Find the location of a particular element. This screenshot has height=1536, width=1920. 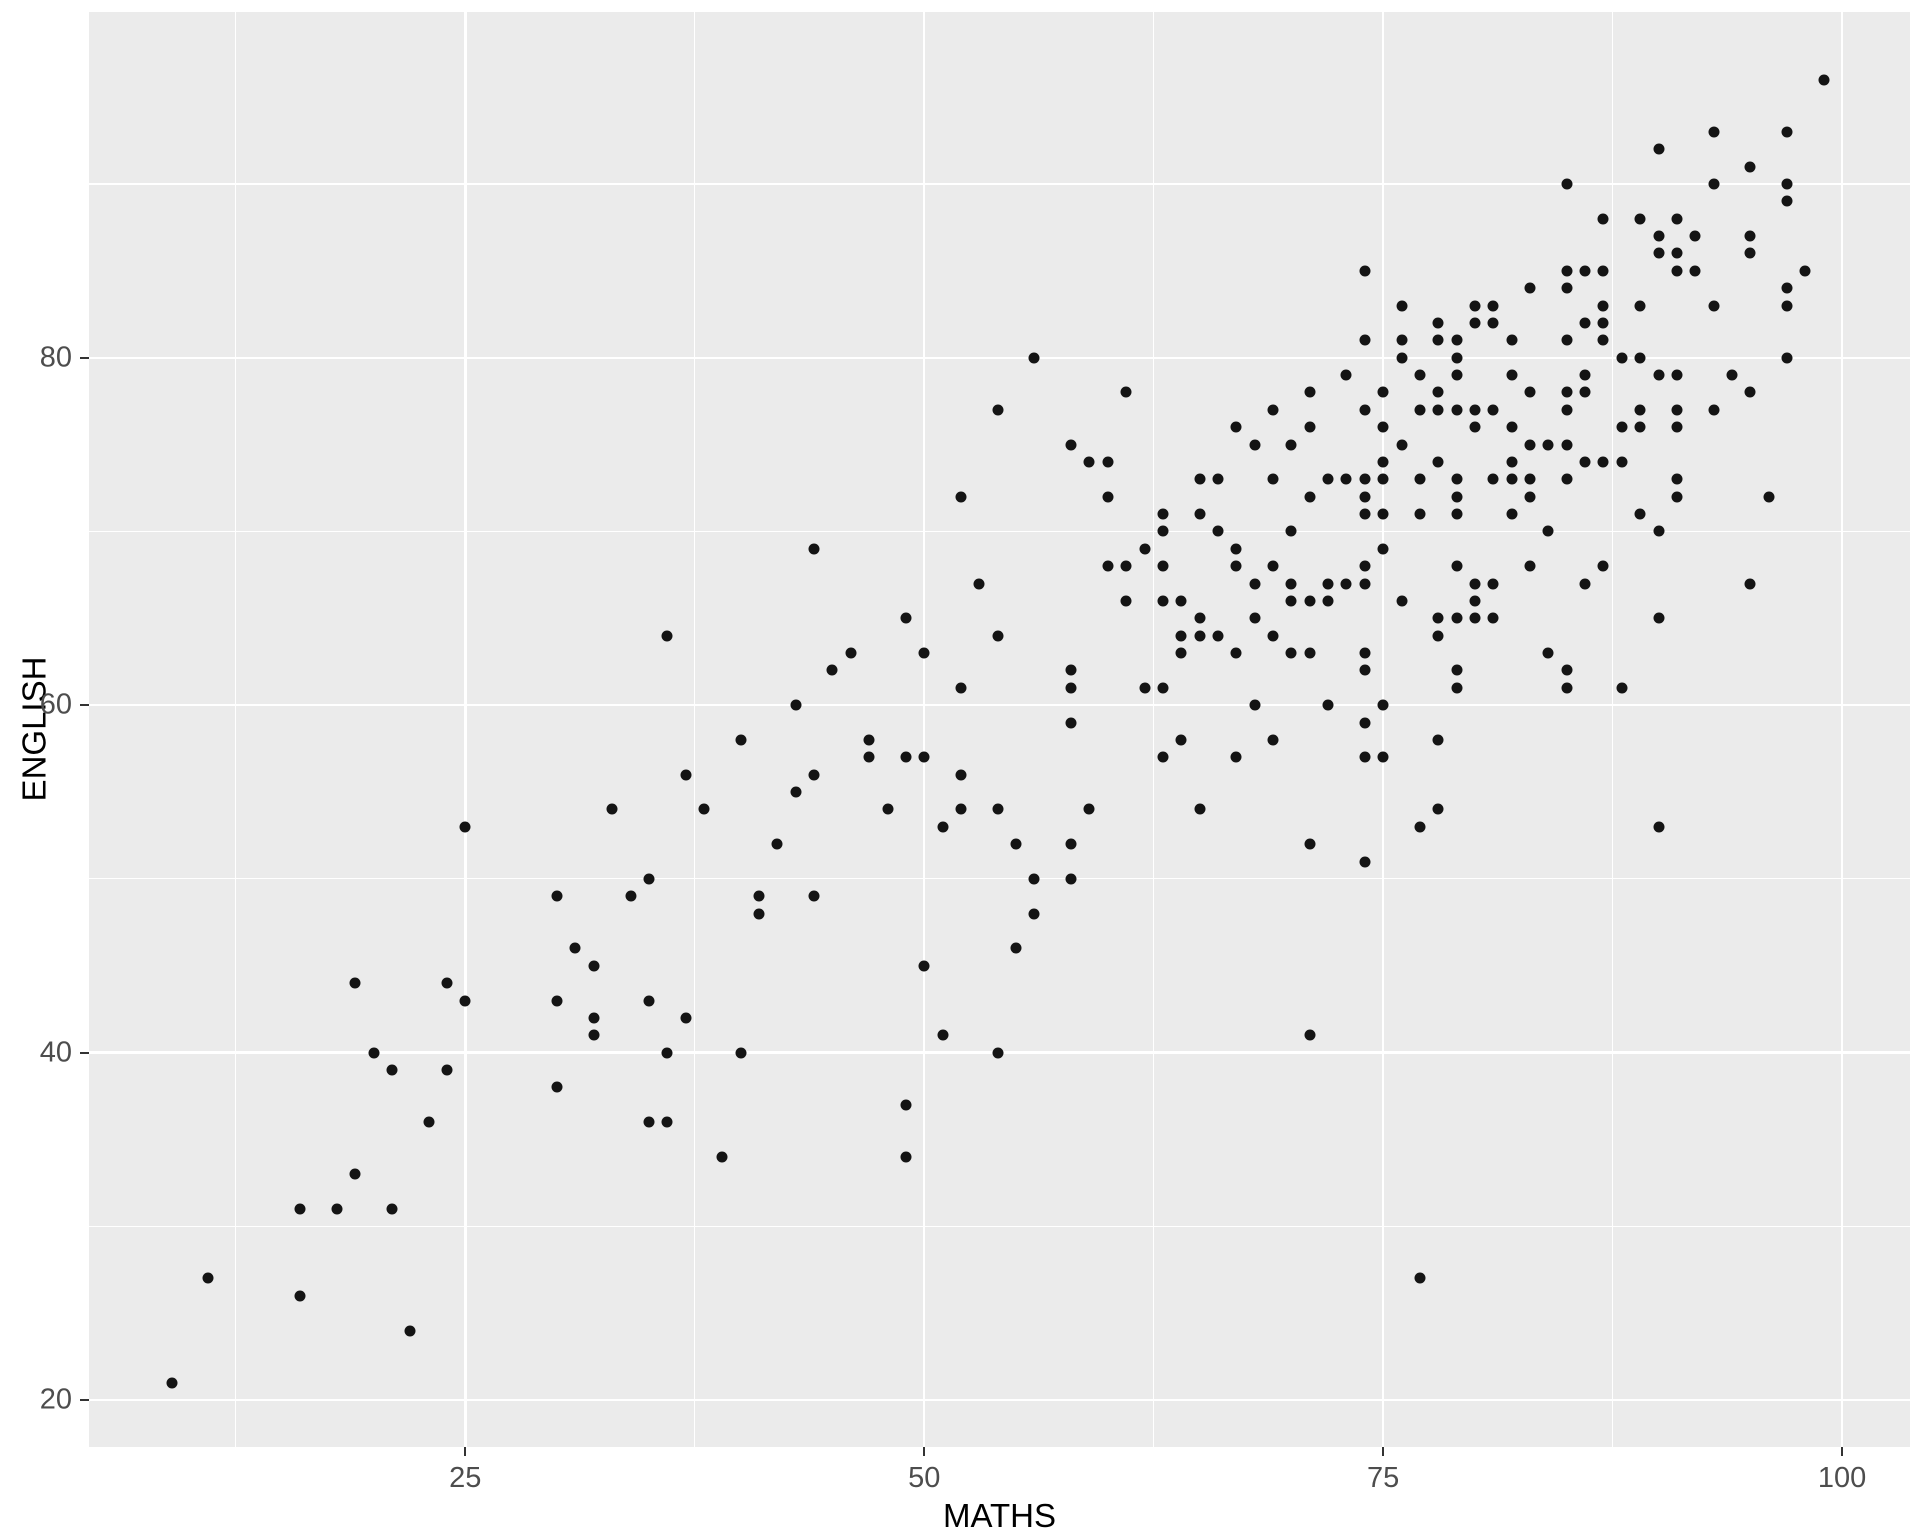

y-tick-label: 80 is located at coordinates (55, 357).